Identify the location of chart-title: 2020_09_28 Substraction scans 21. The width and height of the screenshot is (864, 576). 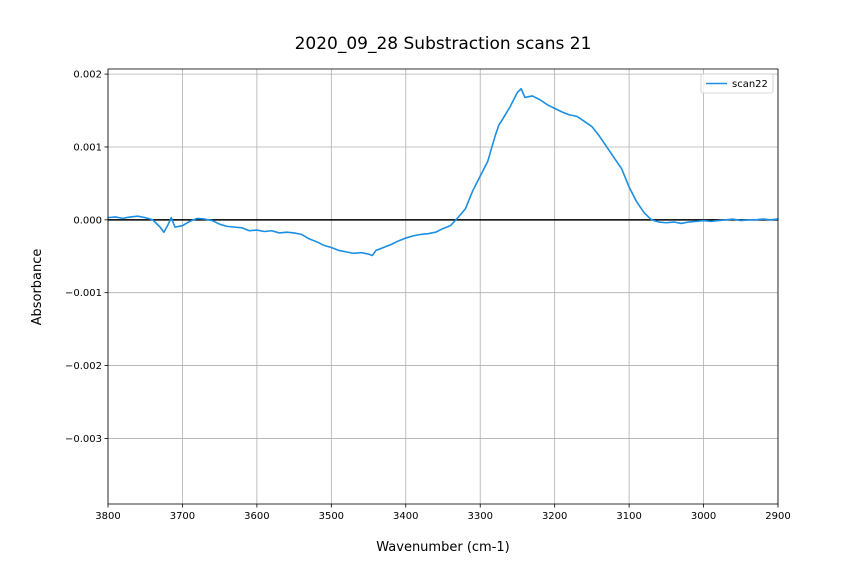
(443, 44).